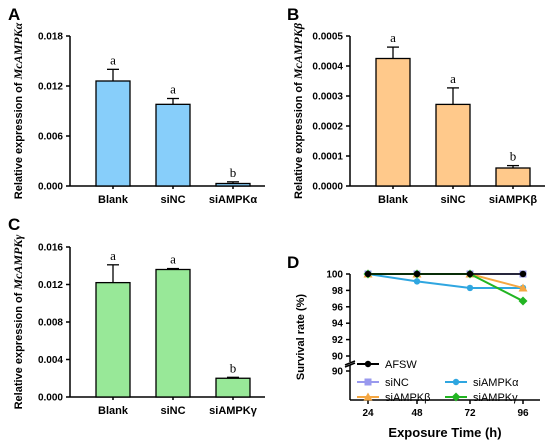 Image resolution: width=550 pixels, height=441 pixels. What do you see at coordinates (18, 51) in the screenshot?
I see `y-axis-label-gene: McAMPKα` at bounding box center [18, 51].